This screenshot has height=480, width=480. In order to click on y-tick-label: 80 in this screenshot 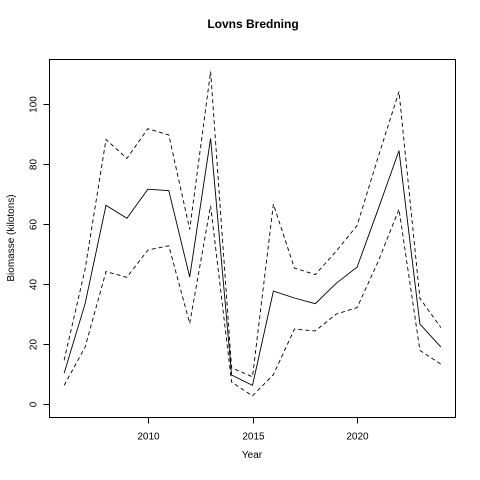, I will do `click(34, 165)`.